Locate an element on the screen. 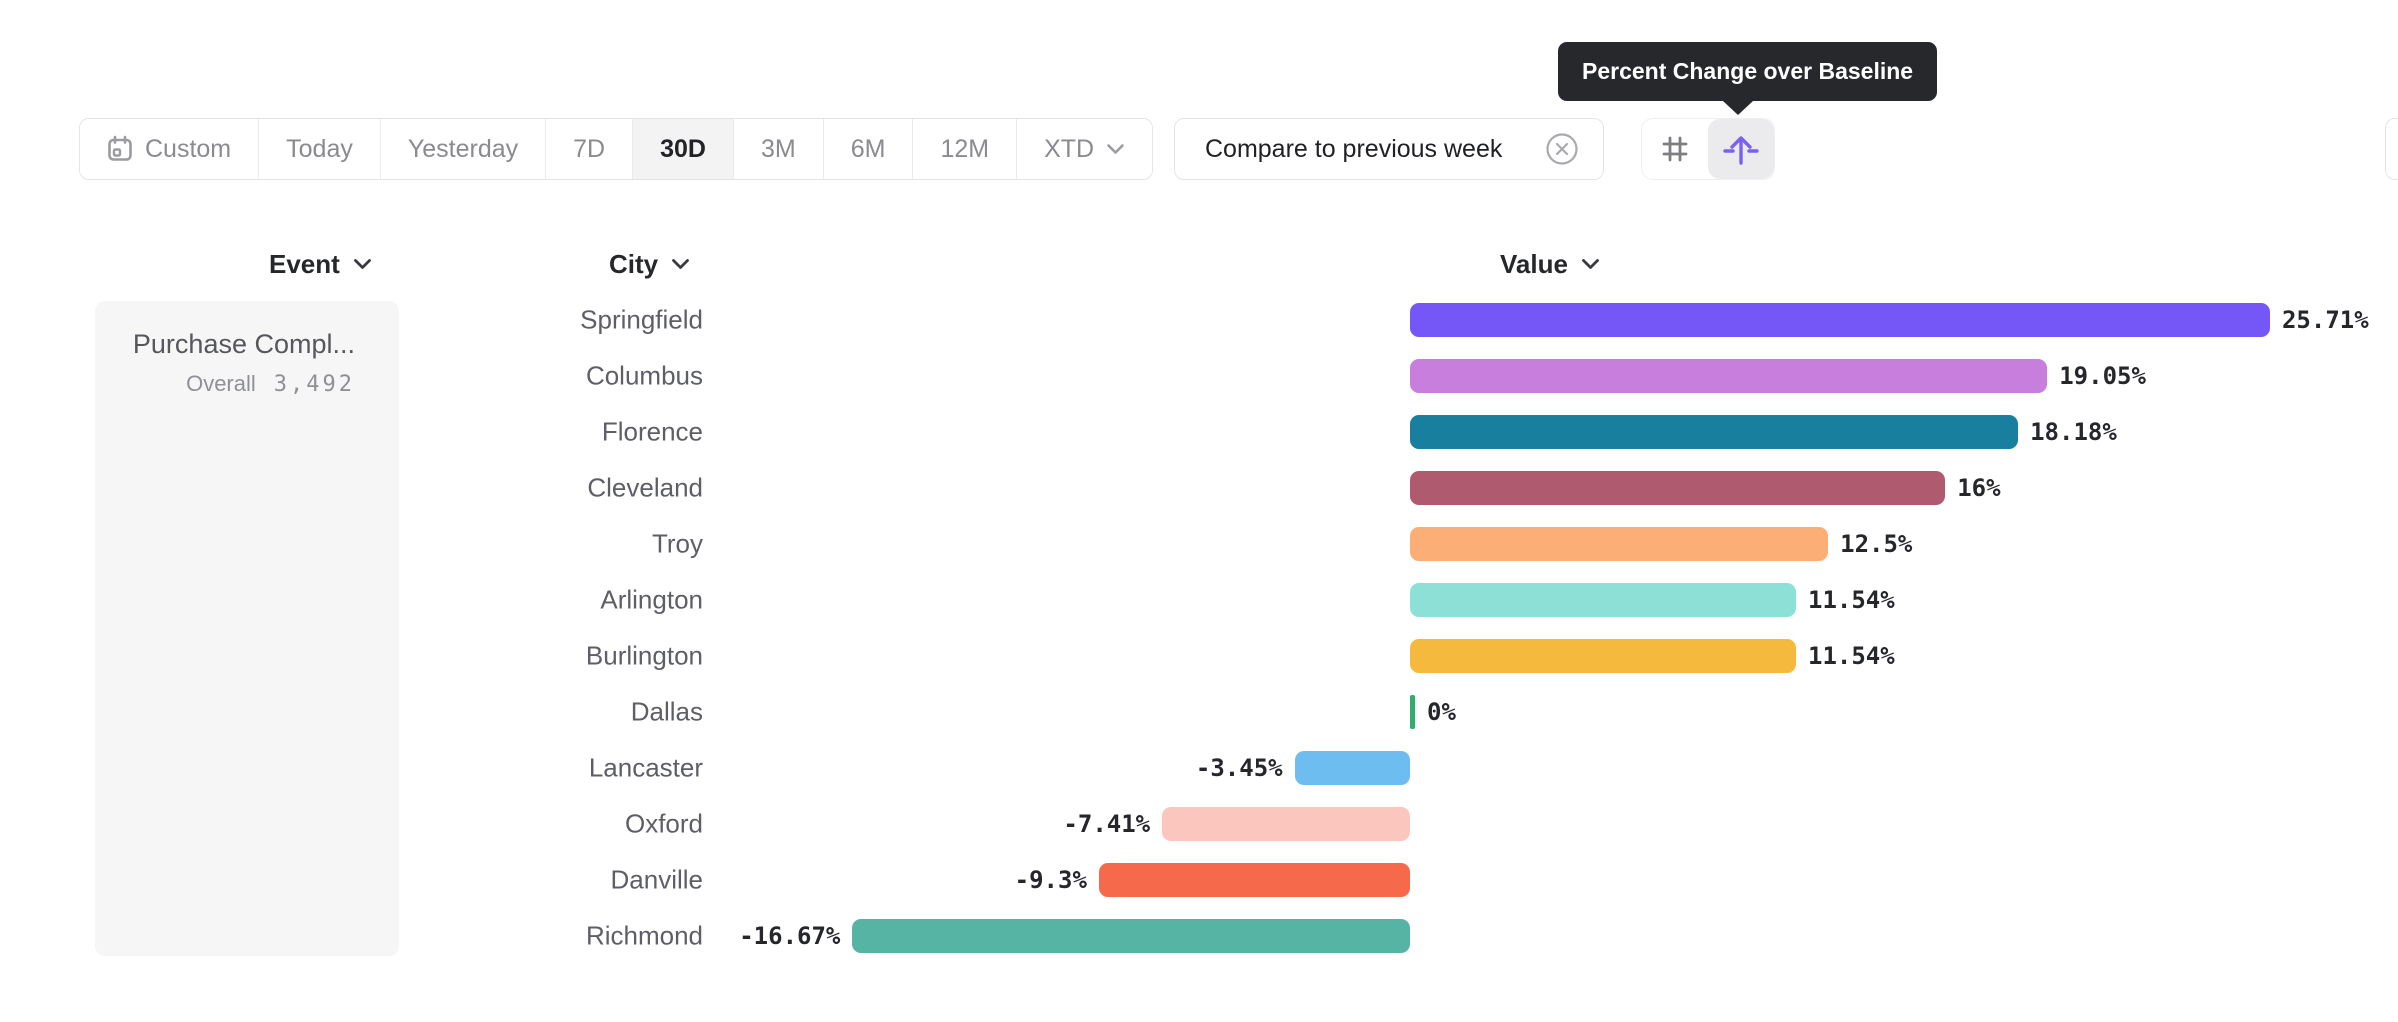 The height and width of the screenshot is (1022, 2398). bar-value-label: 19.05% is located at coordinates (2102, 376).